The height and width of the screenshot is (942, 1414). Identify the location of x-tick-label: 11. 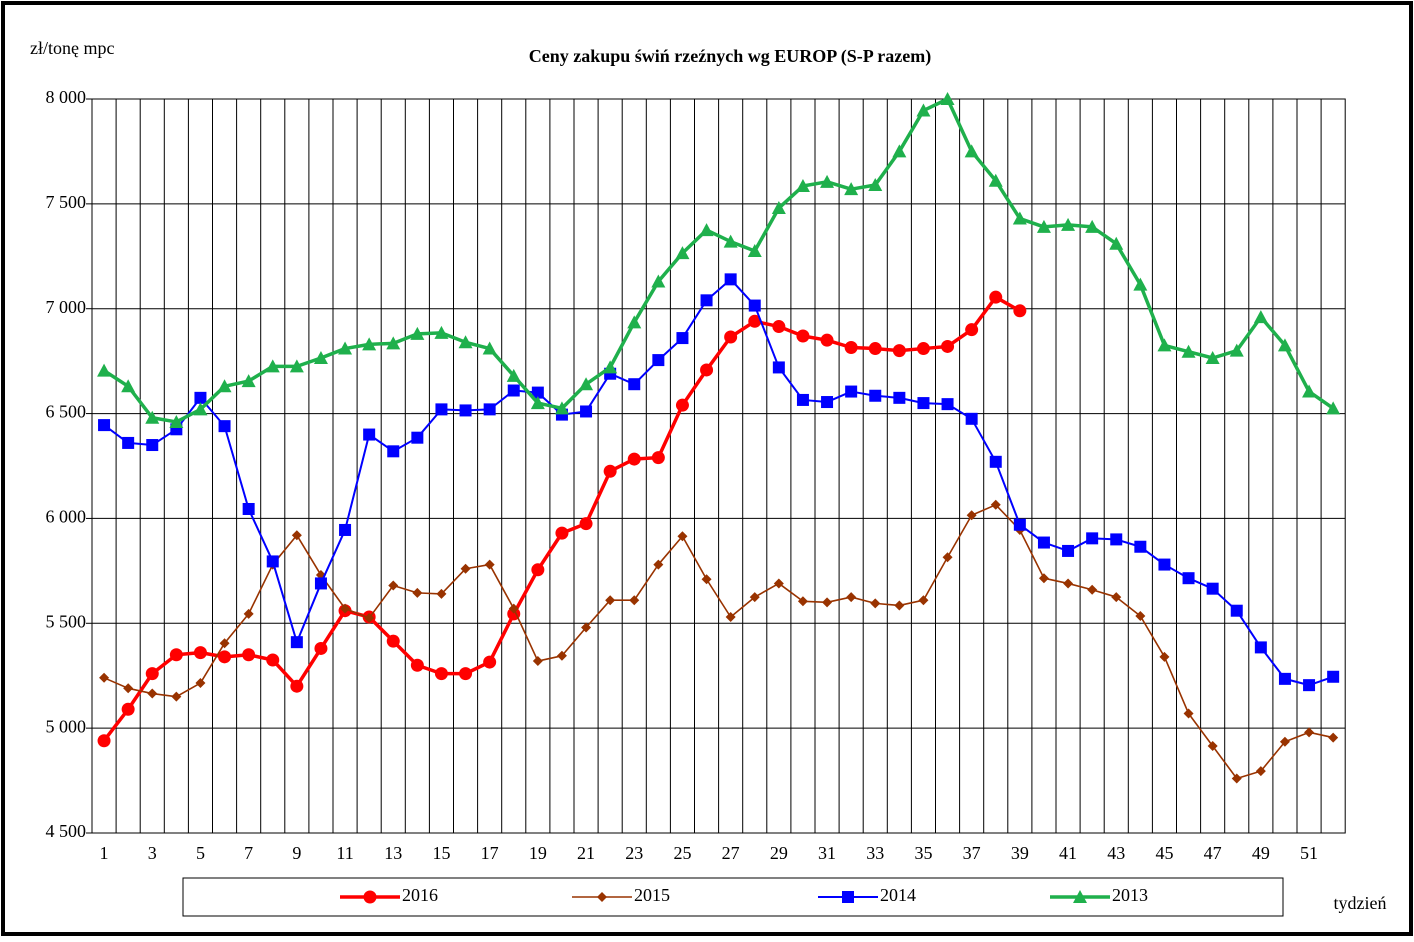
(344, 853).